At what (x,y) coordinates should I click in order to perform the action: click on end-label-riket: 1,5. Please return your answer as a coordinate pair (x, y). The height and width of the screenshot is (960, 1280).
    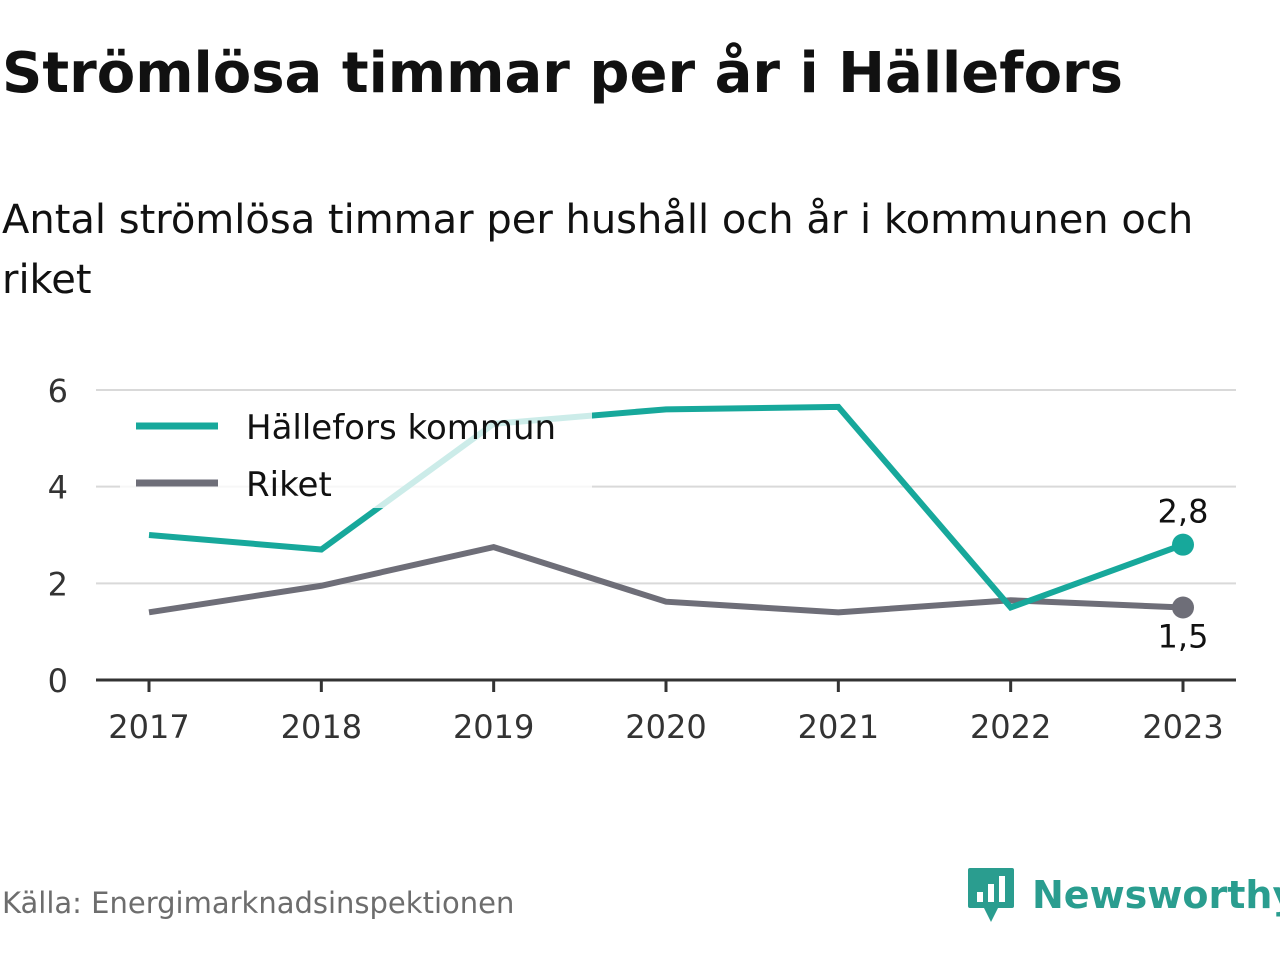
    Looking at the image, I should click on (1183, 637).